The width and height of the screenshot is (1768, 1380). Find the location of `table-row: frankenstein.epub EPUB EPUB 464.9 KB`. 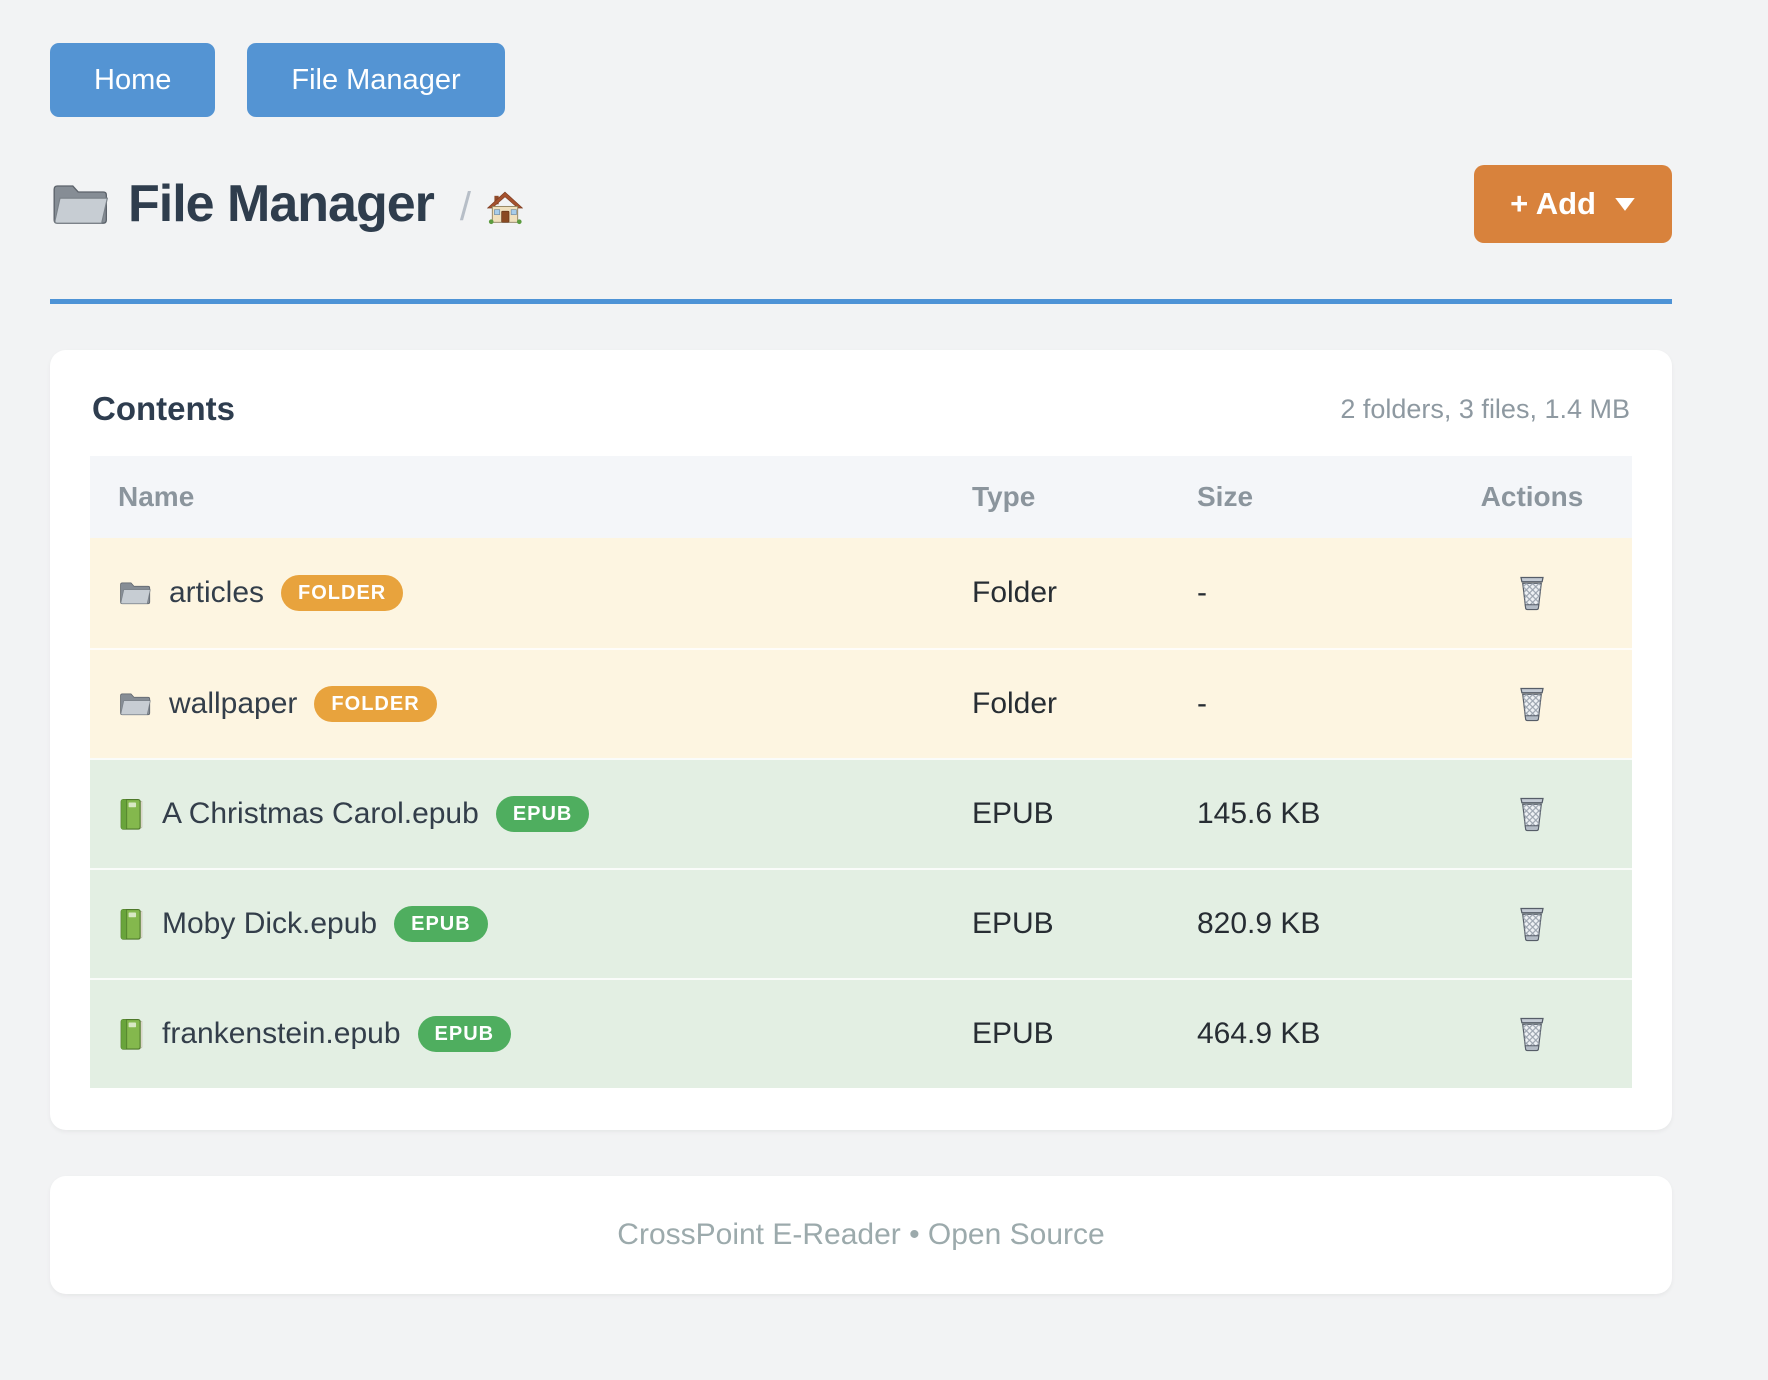

table-row: frankenstein.epub EPUB EPUB 464.9 KB is located at coordinates (861, 1033).